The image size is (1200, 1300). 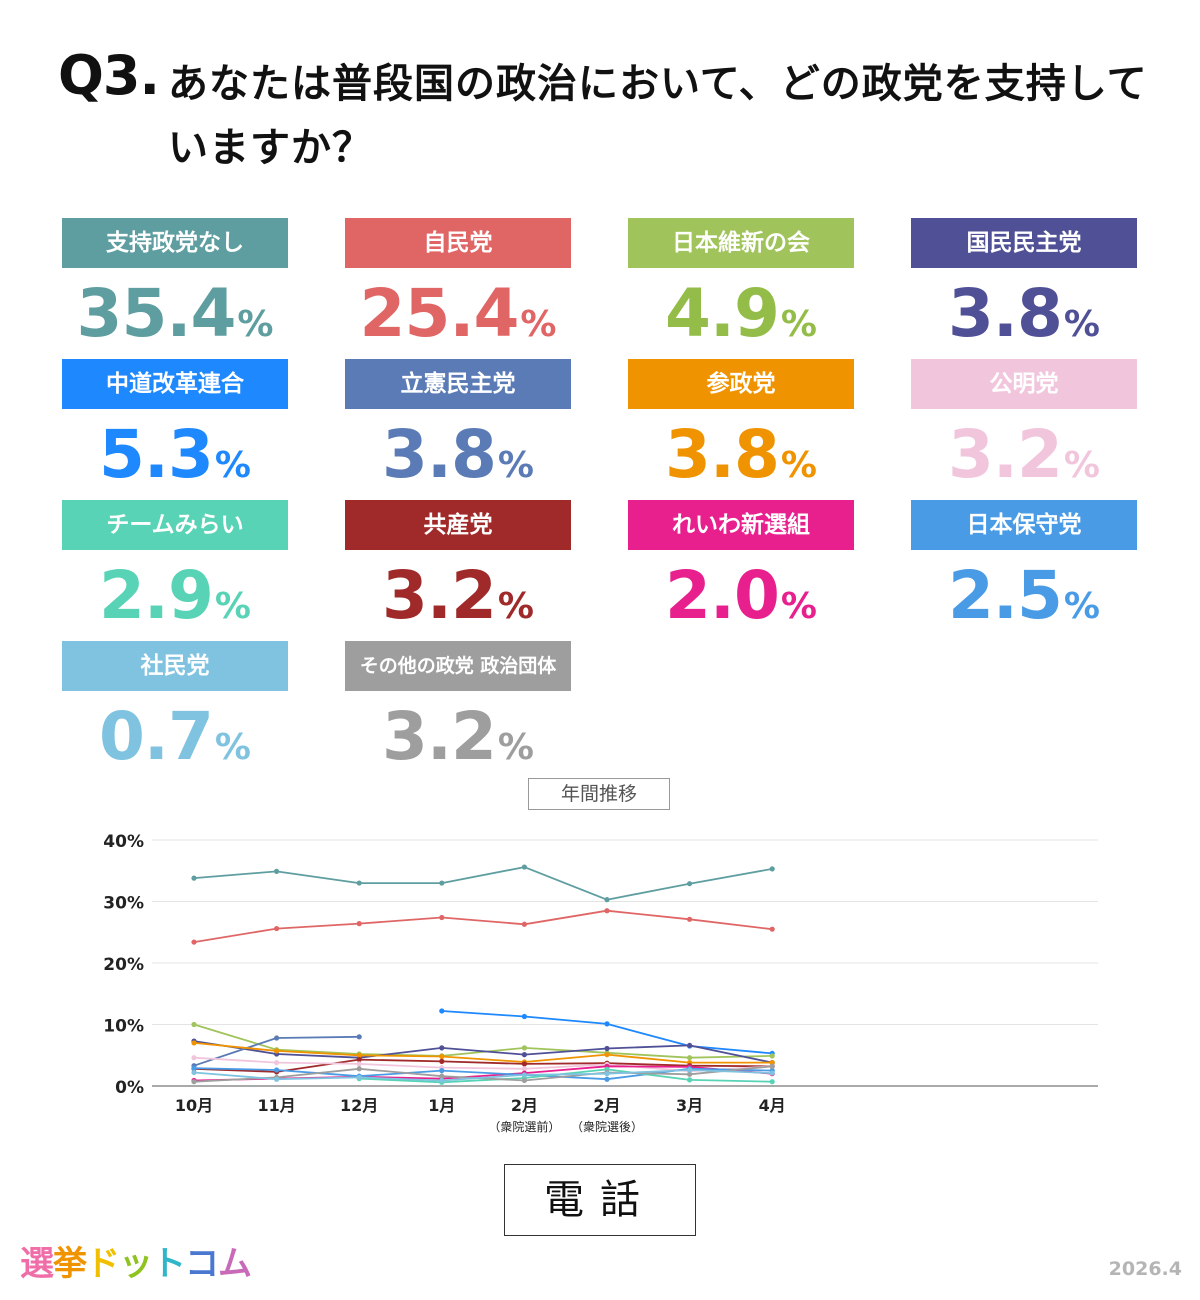 I want to click on party-value-number: 2.0, so click(x=722, y=595).